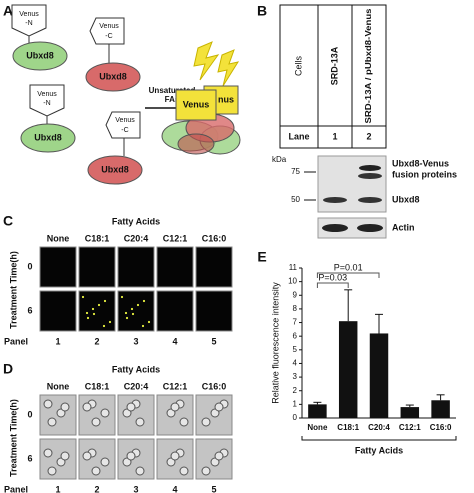 The width and height of the screenshot is (474, 493). Describe the element at coordinates (16, 341) in the screenshot. I see `label: Panel` at that location.